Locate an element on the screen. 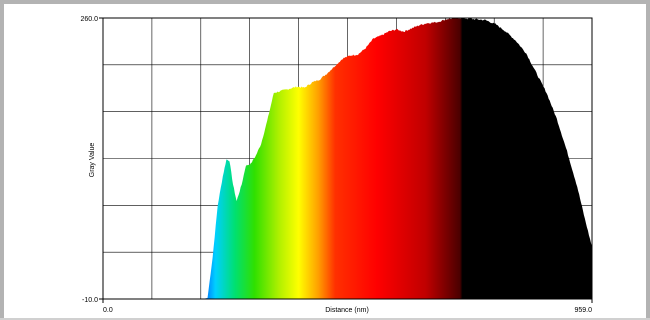  window-frame-left is located at coordinates (2, 160).